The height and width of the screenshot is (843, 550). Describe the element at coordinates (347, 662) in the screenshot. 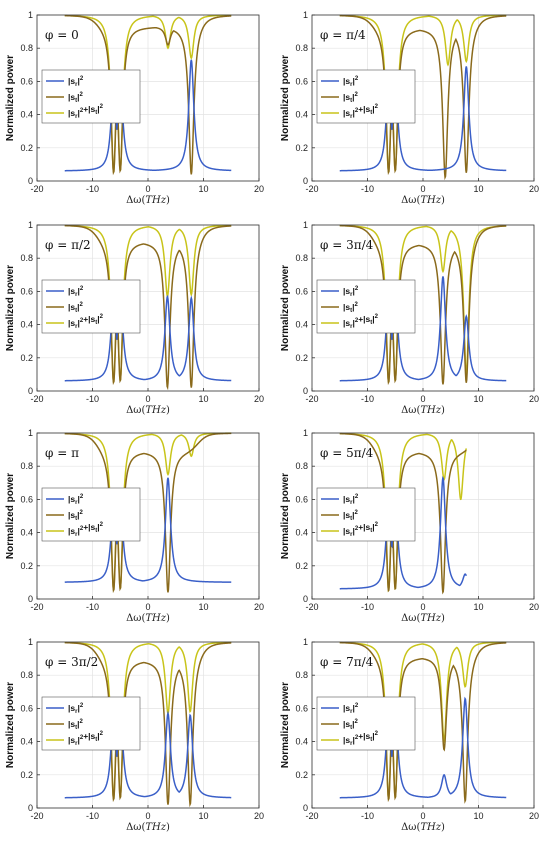

I see `phase-label: φ = 7π/4` at that location.